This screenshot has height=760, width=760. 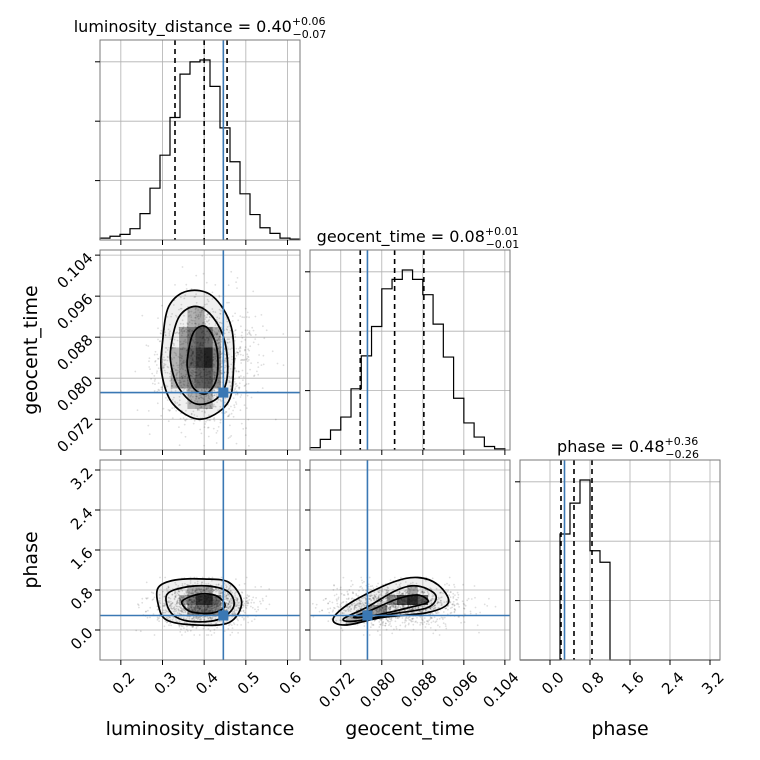 What do you see at coordinates (336, 689) in the screenshot?
I see `x-tick-label: 0.072` at bounding box center [336, 689].